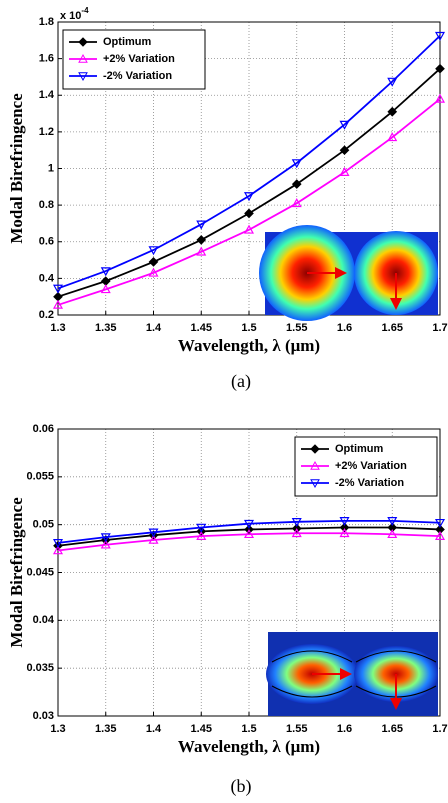 The height and width of the screenshot is (803, 448). Describe the element at coordinates (46, 22) in the screenshot. I see `y-tick-label: 1.8` at that location.